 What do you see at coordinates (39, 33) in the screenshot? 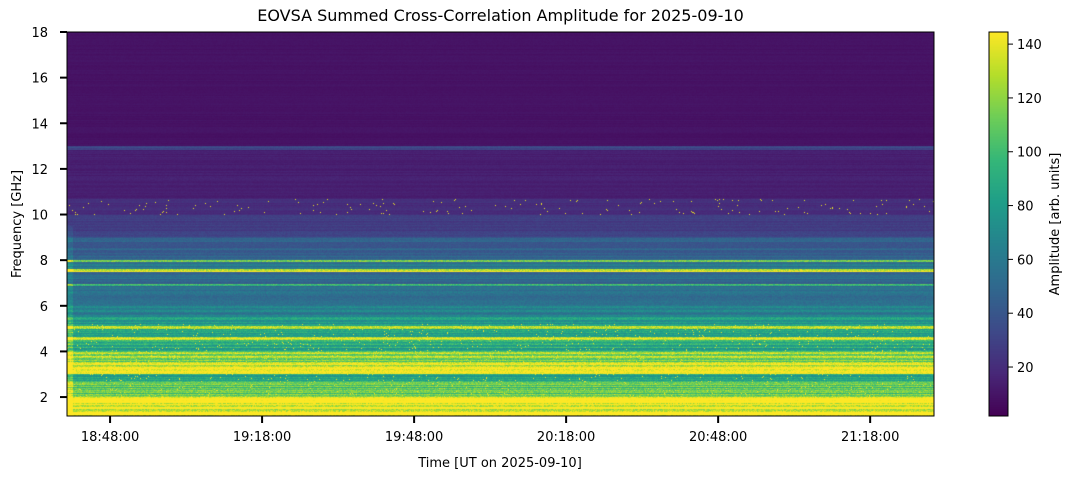
I see `y-tick-label: 18` at bounding box center [39, 33].